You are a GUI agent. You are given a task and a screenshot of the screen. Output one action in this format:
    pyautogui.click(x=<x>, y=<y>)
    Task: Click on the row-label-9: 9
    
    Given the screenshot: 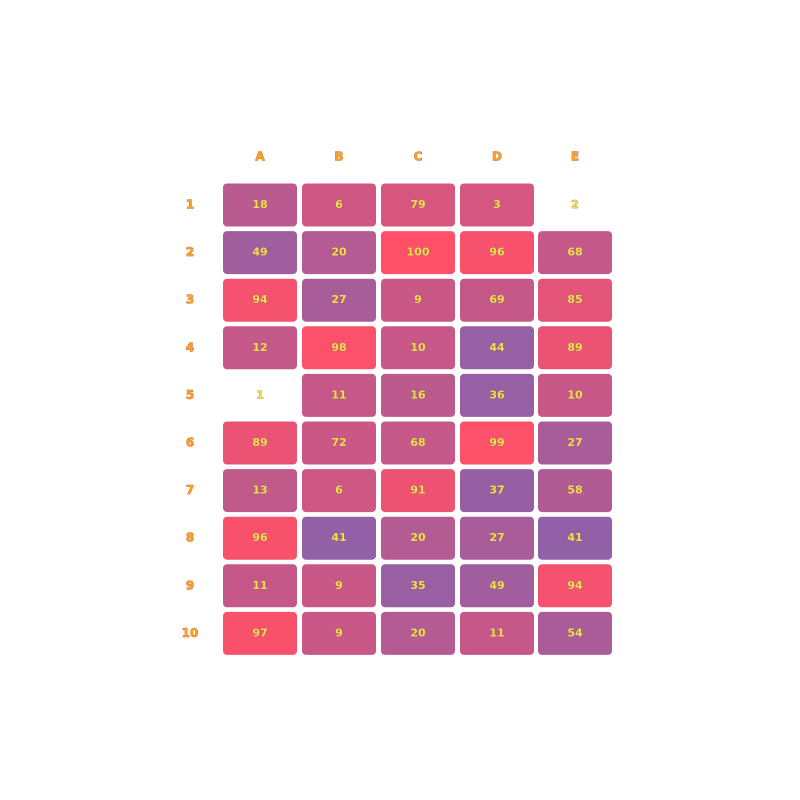 What is the action you would take?
    pyautogui.click(x=190, y=585)
    